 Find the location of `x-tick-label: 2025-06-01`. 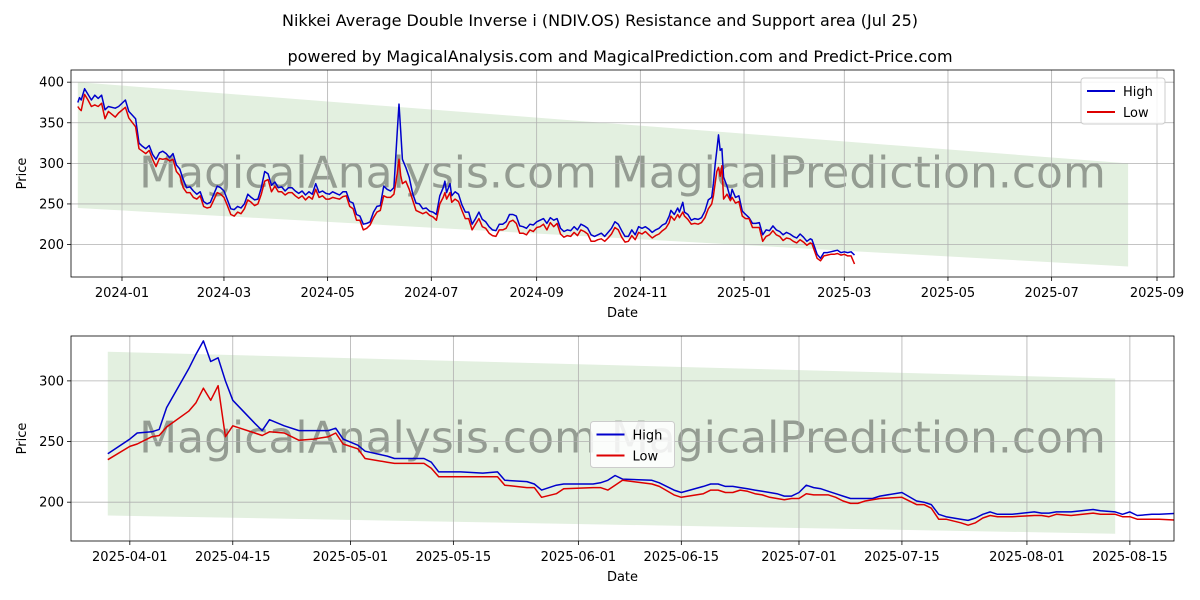

x-tick-label: 2025-06-01 is located at coordinates (579, 557).